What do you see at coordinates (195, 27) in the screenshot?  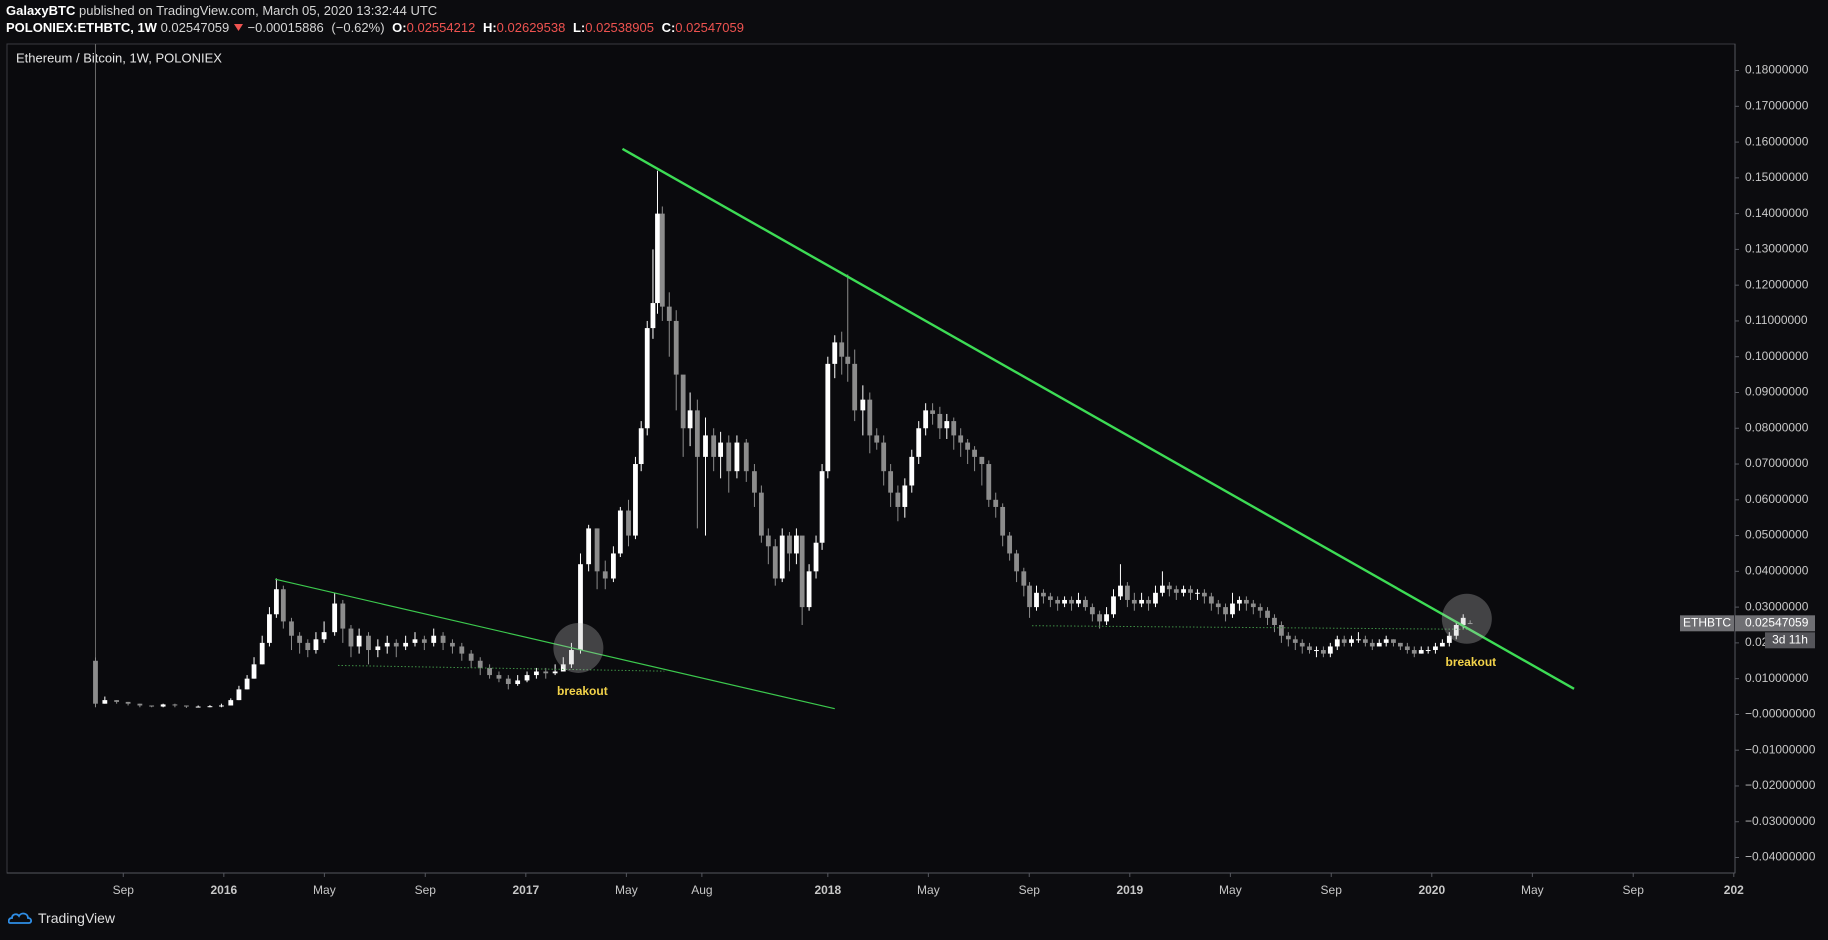 I see `last-price: 0.02547059` at bounding box center [195, 27].